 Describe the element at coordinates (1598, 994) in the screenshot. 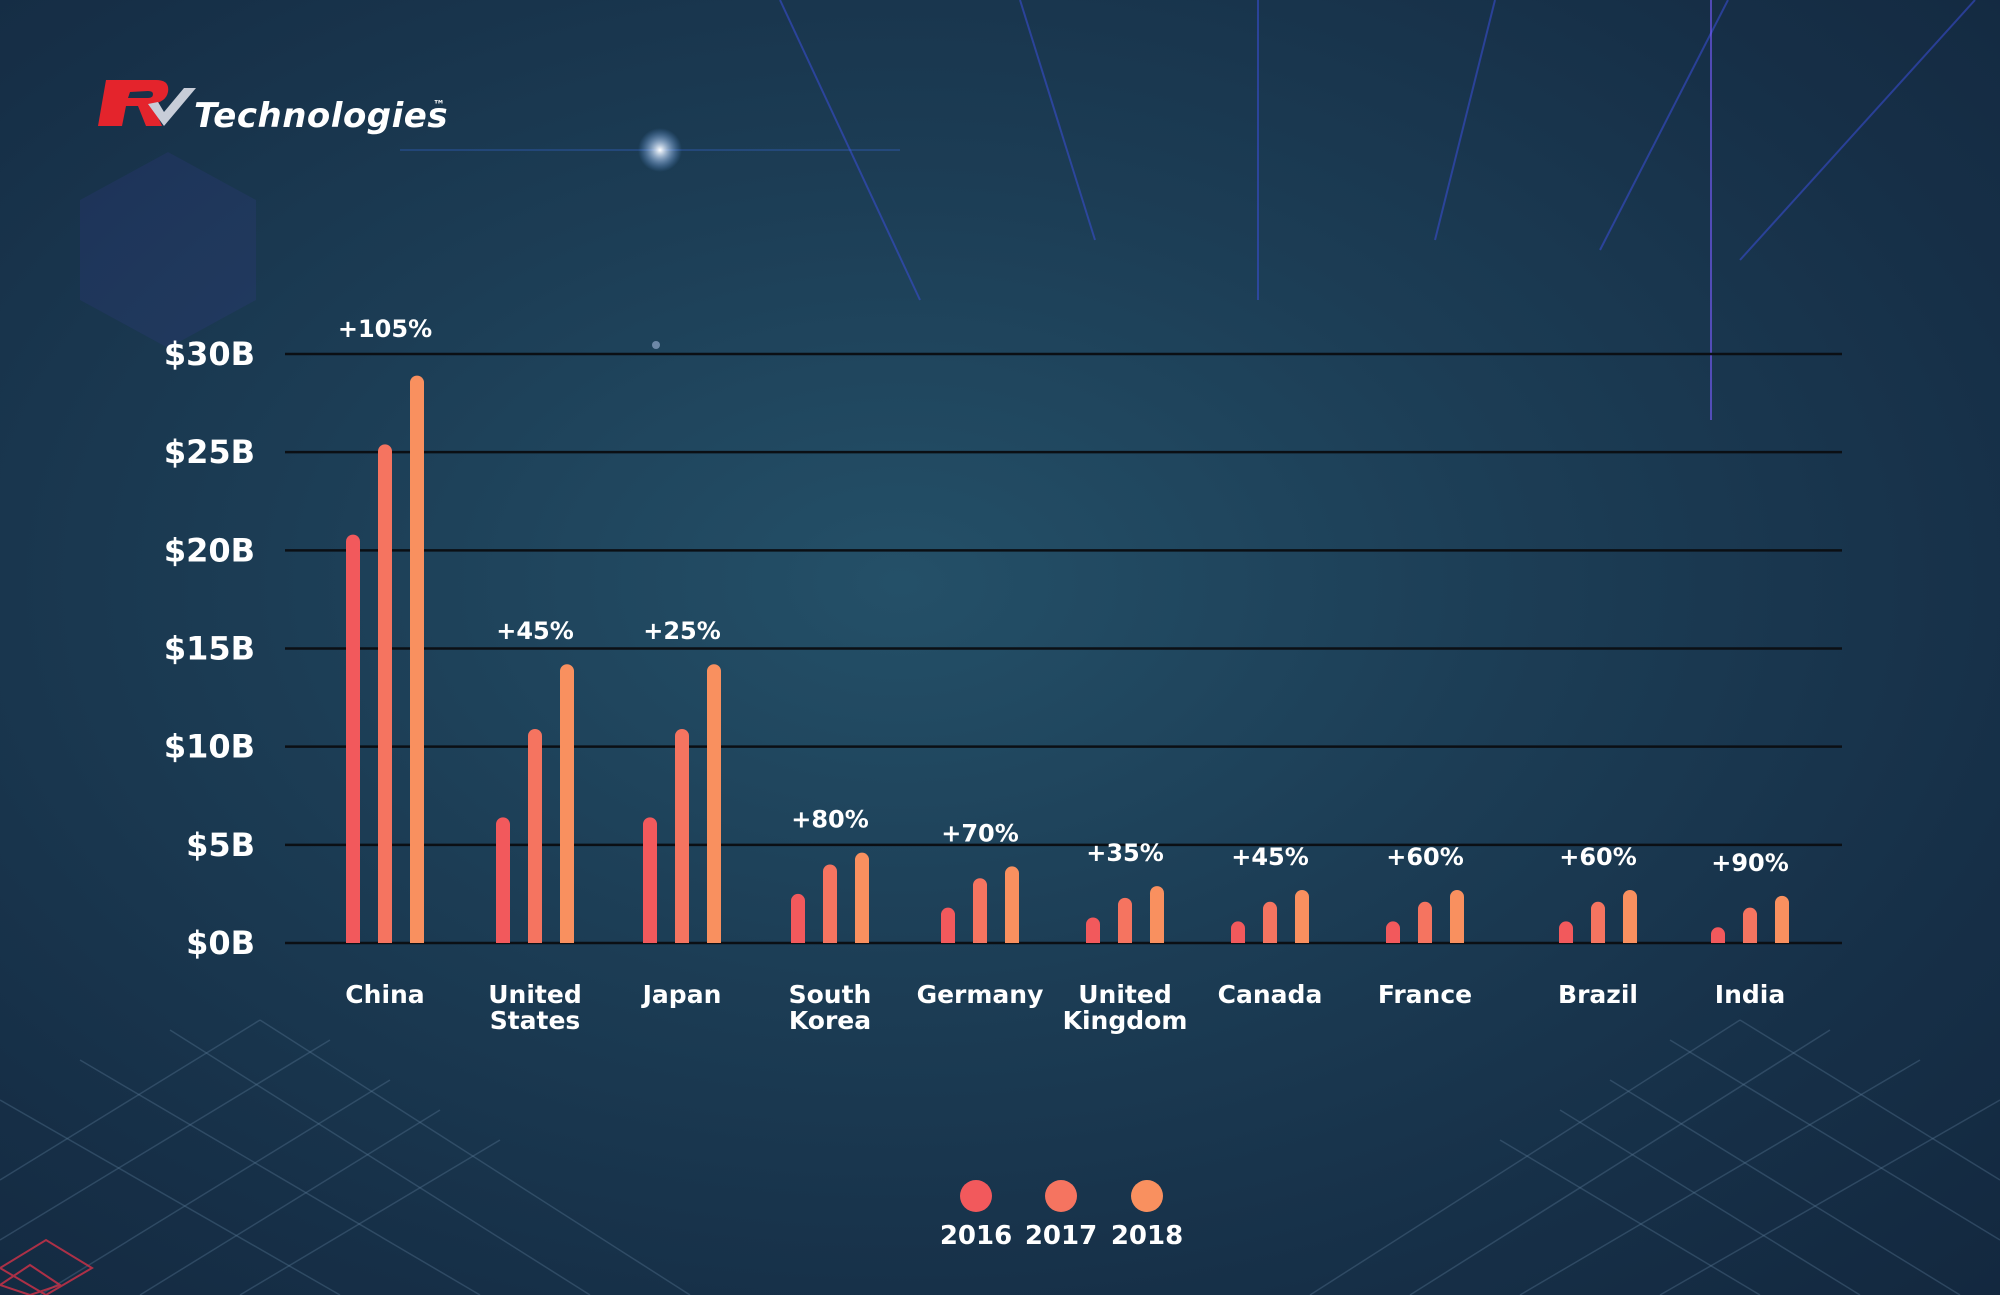

I see `category-label: Brazil` at that location.